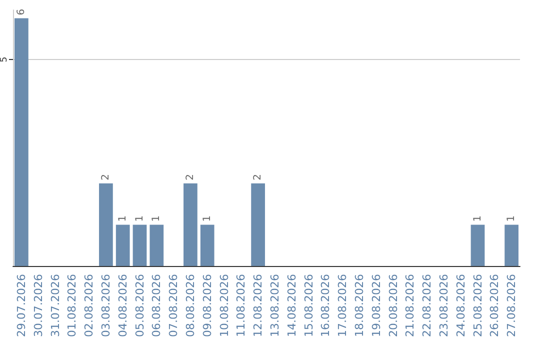 Image resolution: width=540 pixels, height=340 pixels. What do you see at coordinates (443, 306) in the screenshot?
I see `x-tick-label: 23.08.2026` at bounding box center [443, 306].